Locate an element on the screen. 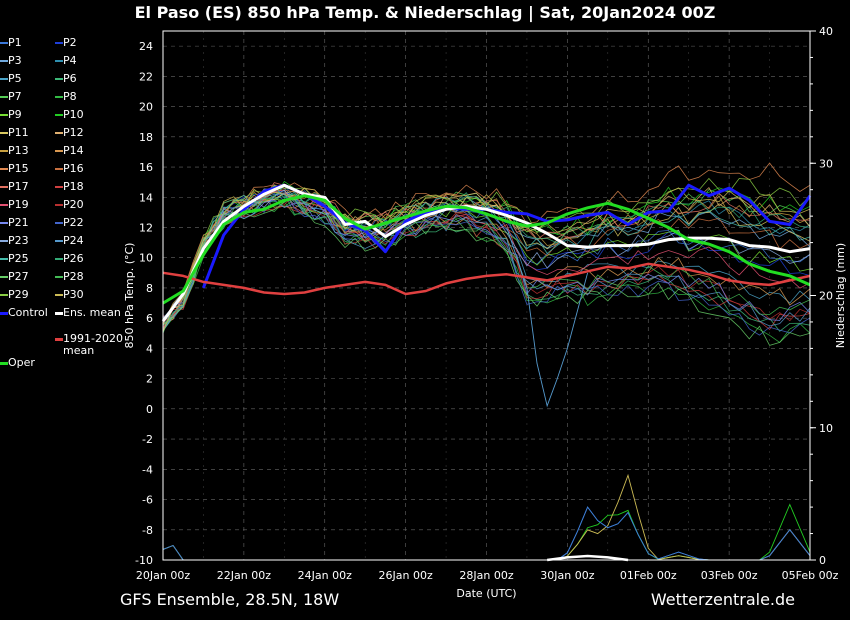  precip-line-mean is located at coordinates (587, 558).